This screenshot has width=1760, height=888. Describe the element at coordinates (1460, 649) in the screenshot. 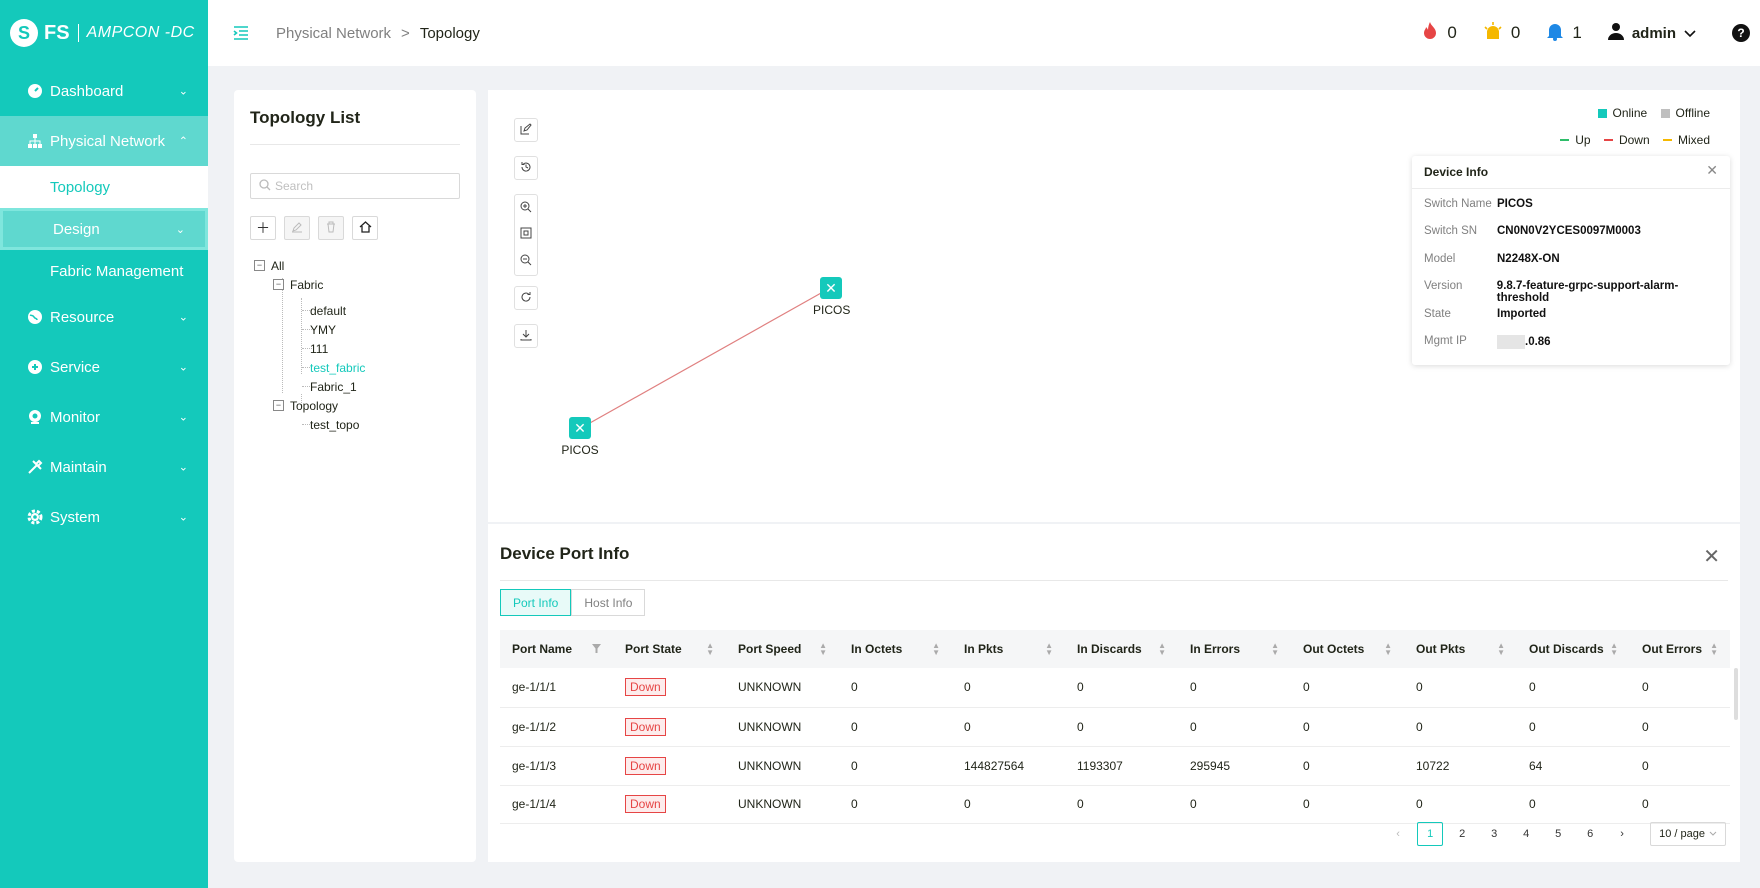

I see `column-header-out-pkts: Out Pkts ▲ ▼` at that location.